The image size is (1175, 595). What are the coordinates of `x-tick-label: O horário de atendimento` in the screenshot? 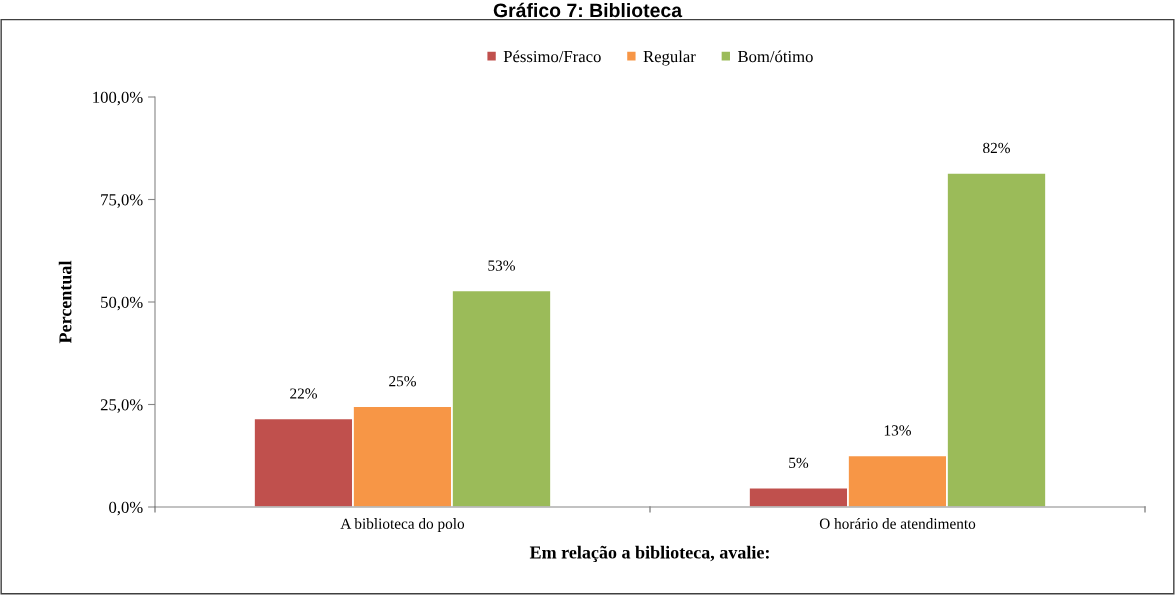 It's located at (897, 523).